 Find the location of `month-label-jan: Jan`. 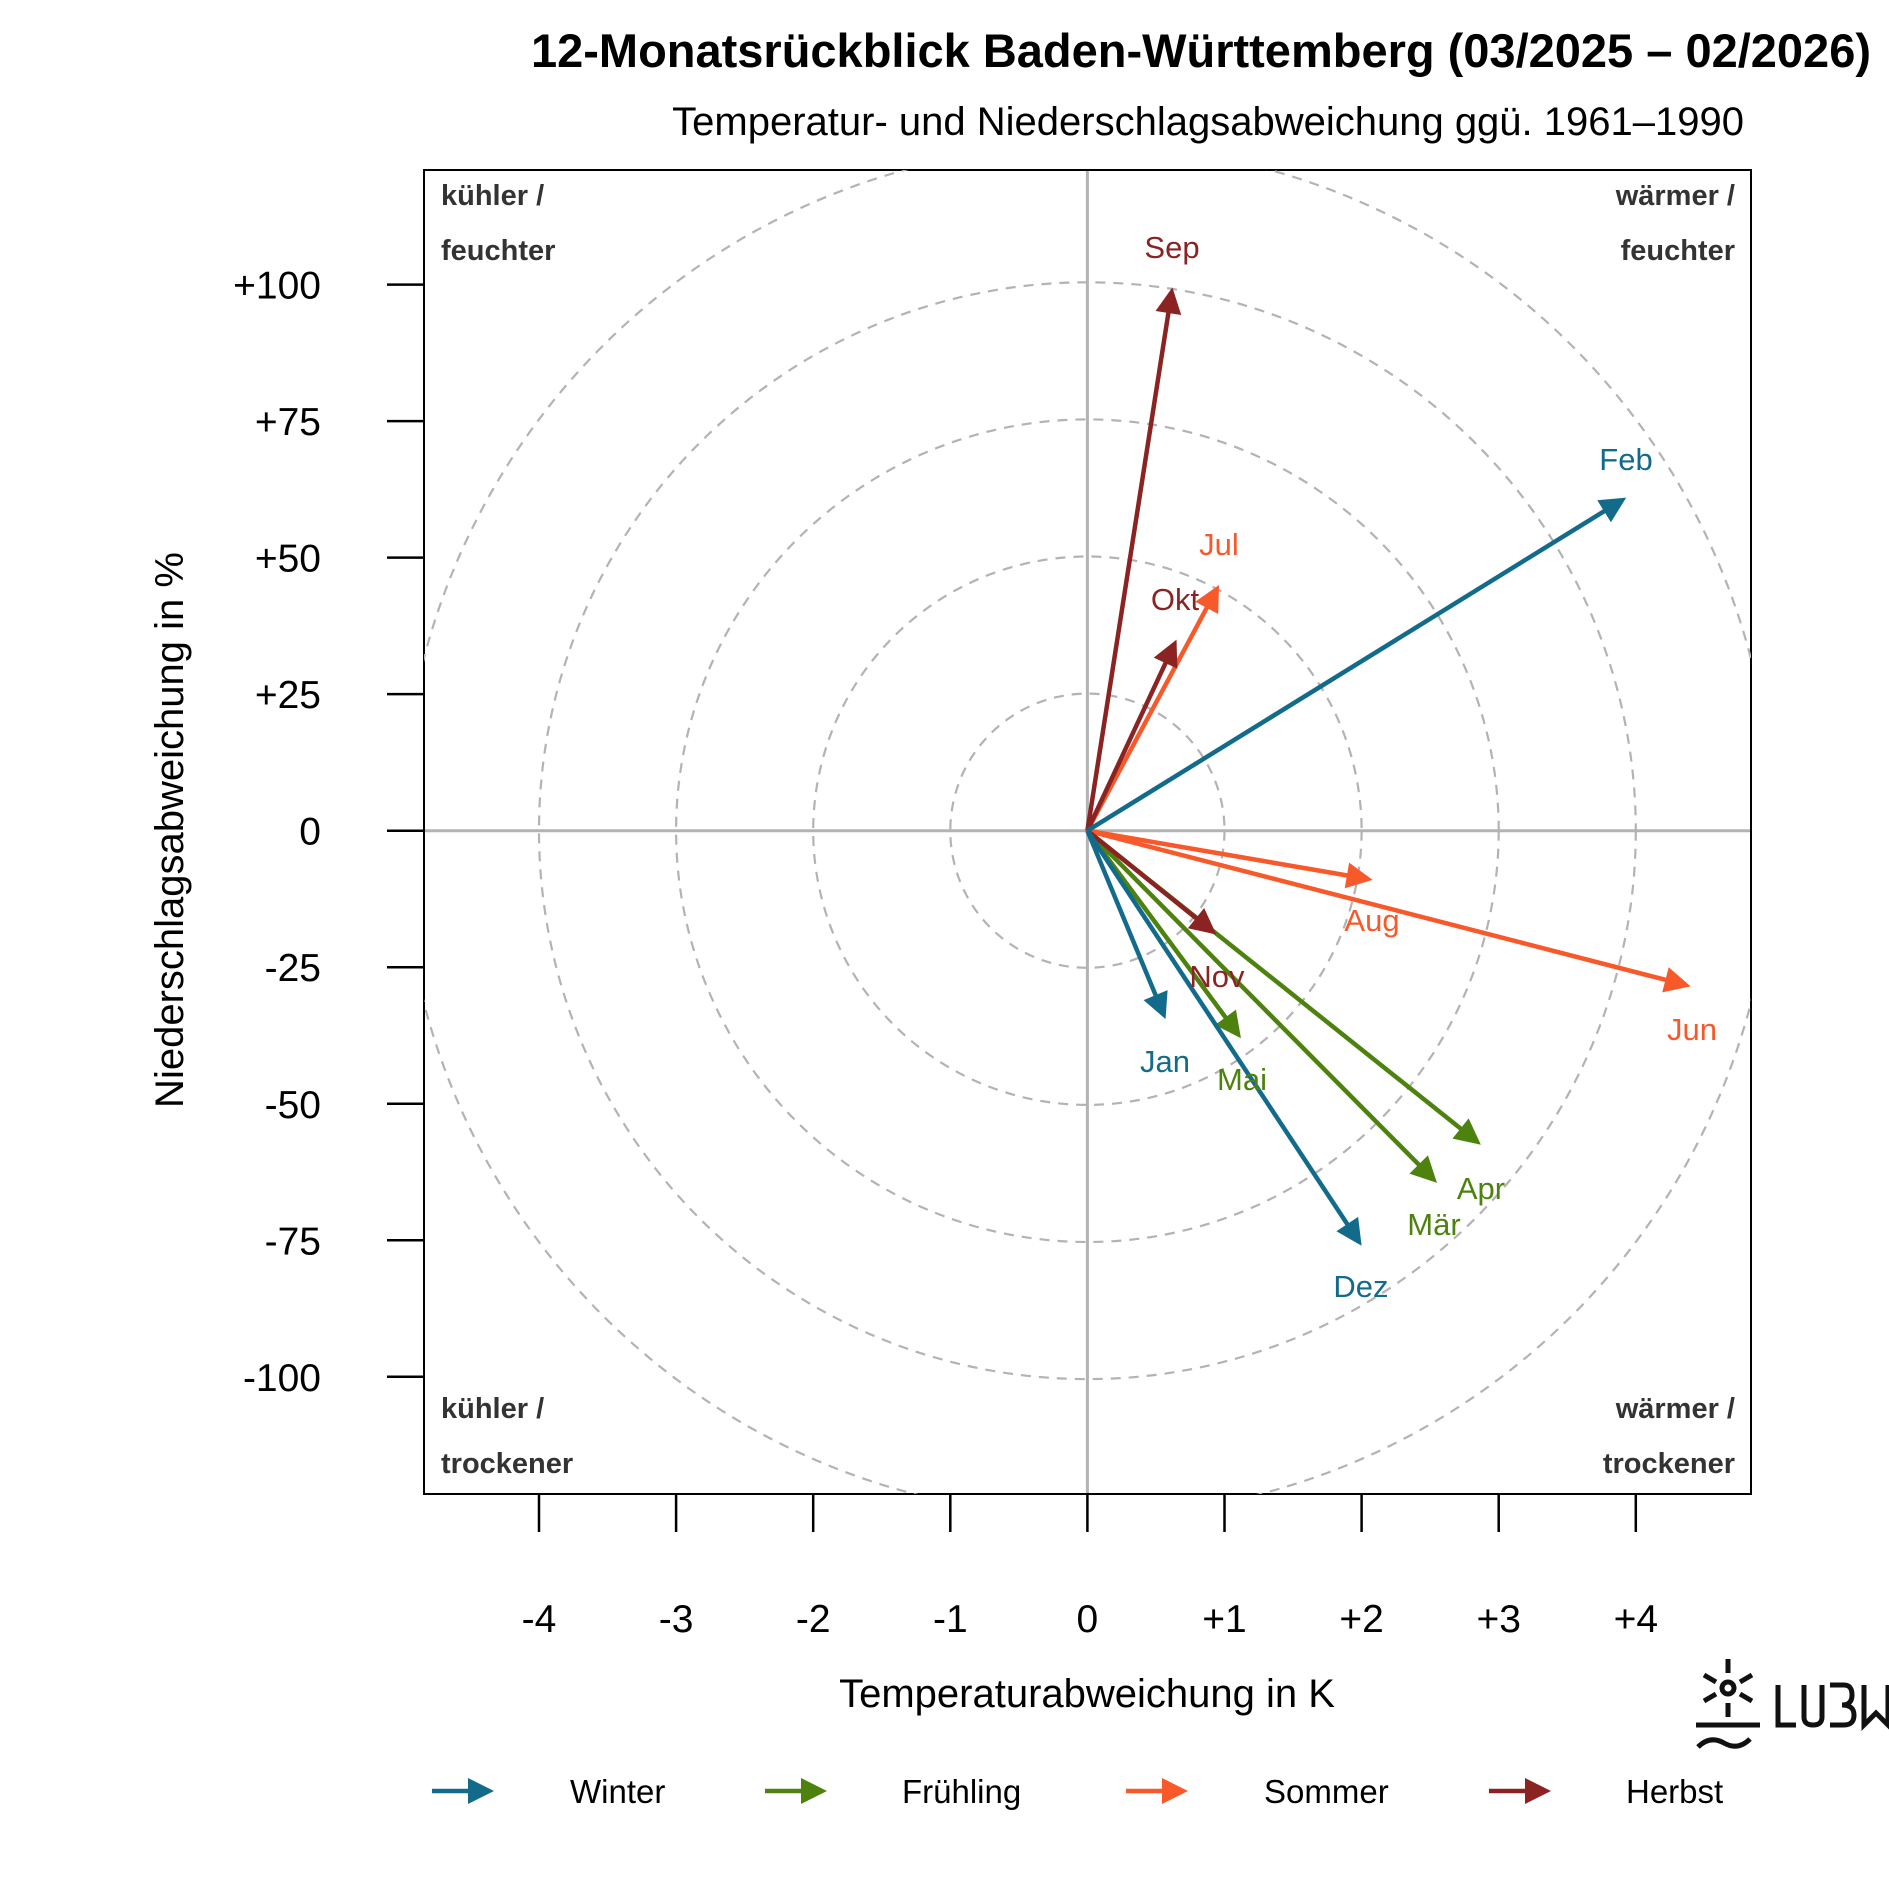

month-label-jan: Jan is located at coordinates (1165, 1061).